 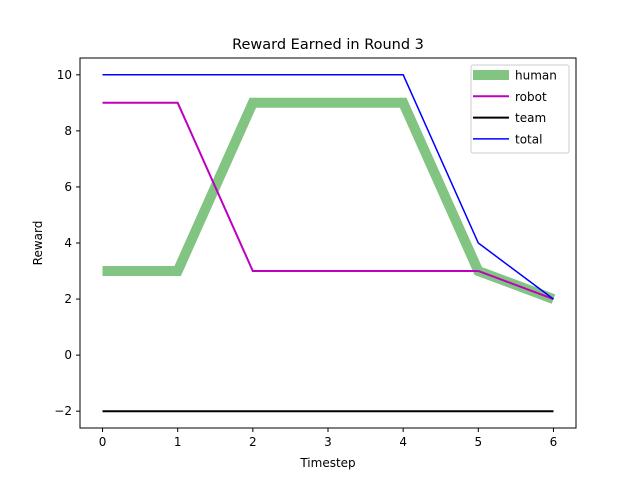 What do you see at coordinates (63, 411) in the screenshot?
I see `y-tick-label: −2` at bounding box center [63, 411].